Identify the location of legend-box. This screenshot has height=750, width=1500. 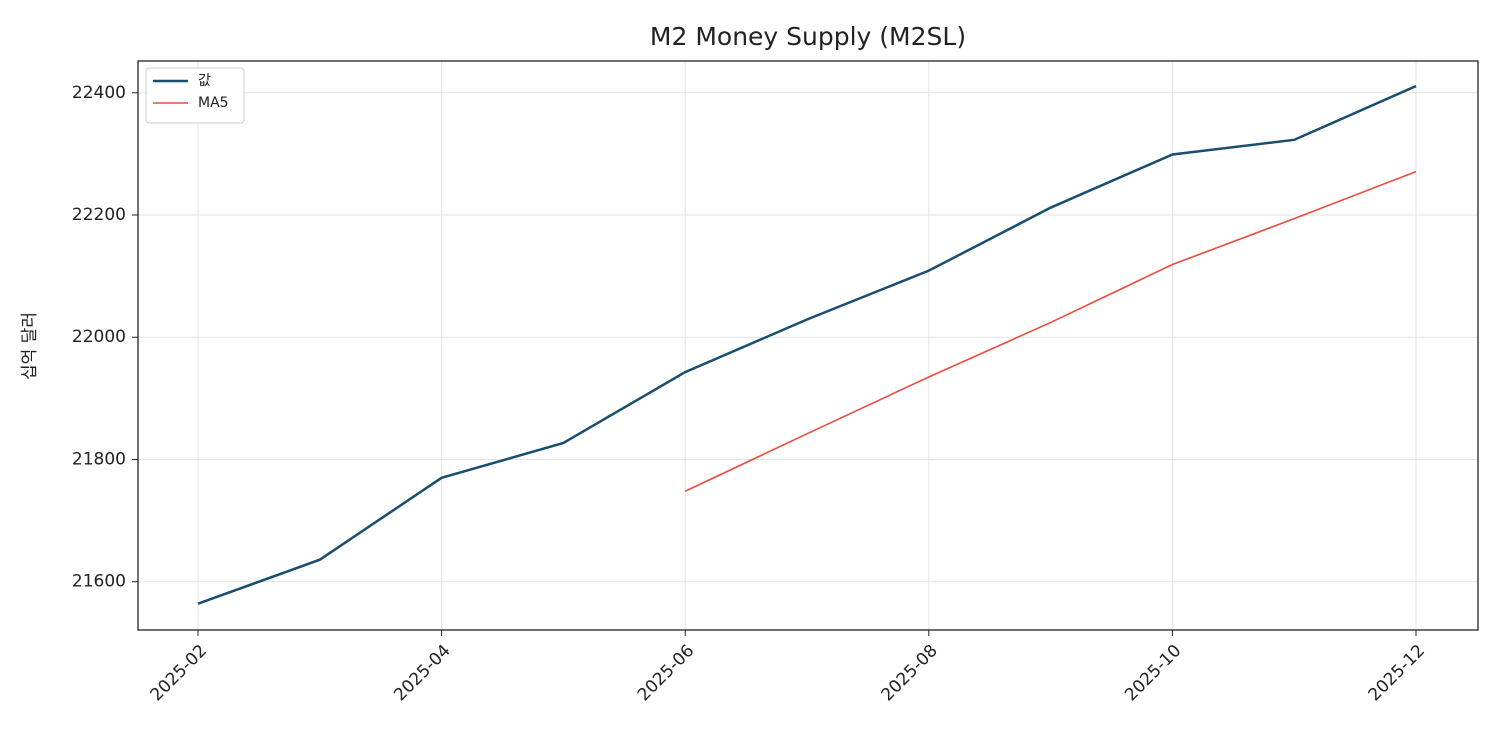
(195, 95).